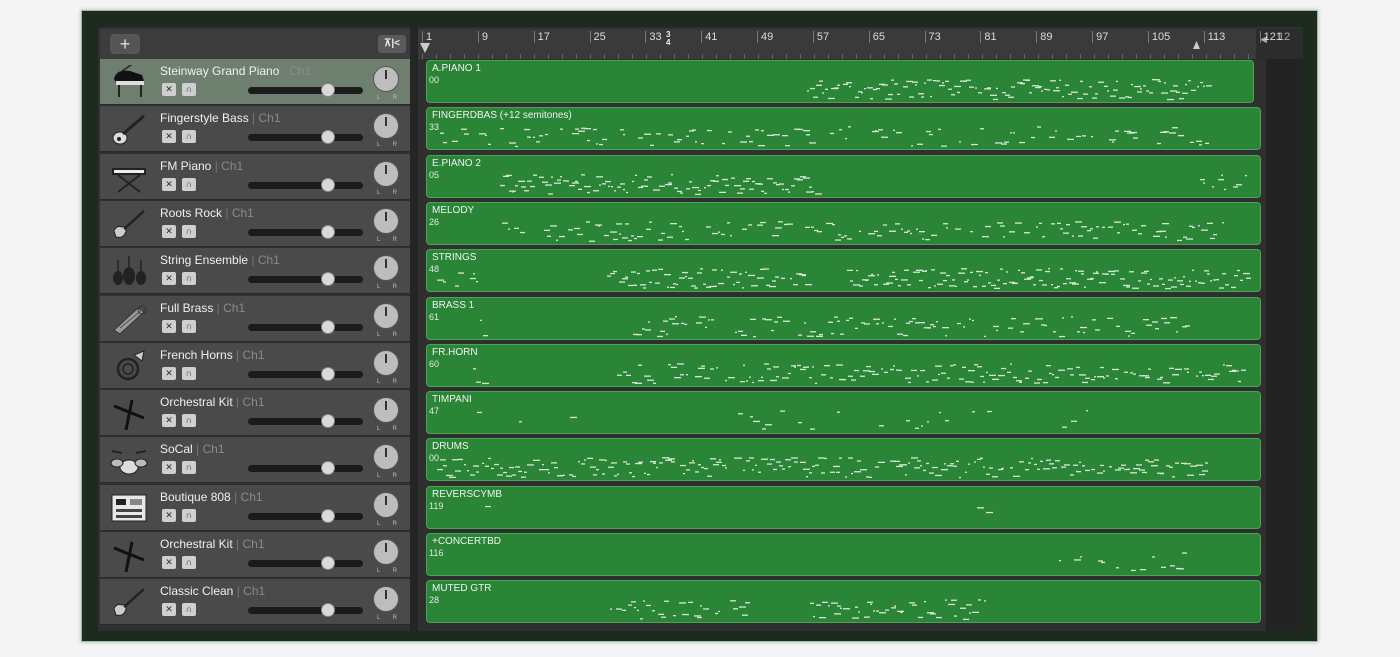  Describe the element at coordinates (843, 365) in the screenshot. I see `midi-region: FR.HORN 60` at that location.